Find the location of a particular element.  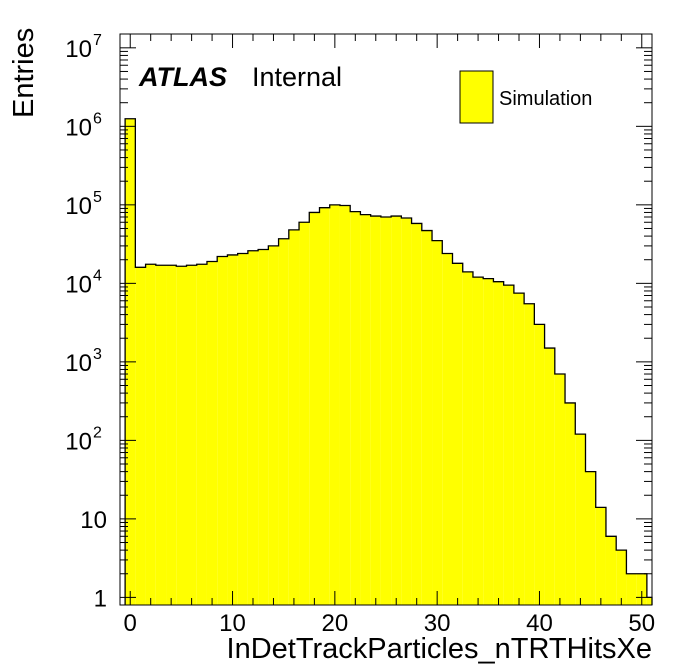

y-tick-label: 10 3 is located at coordinates (83, 361).